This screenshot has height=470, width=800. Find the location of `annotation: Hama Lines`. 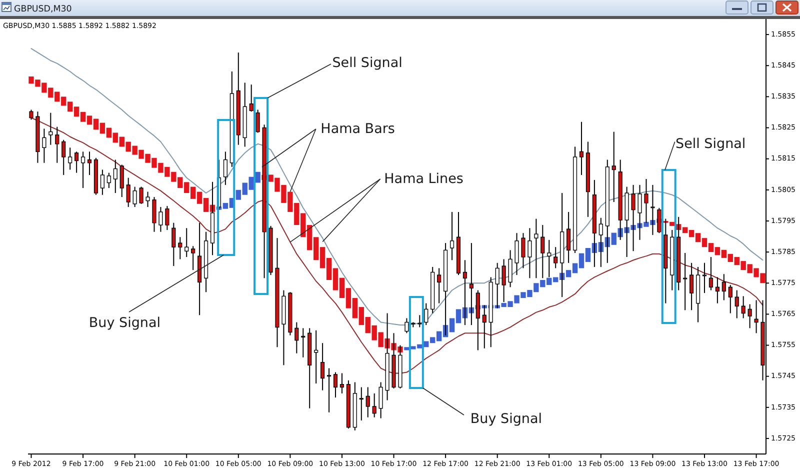

annotation: Hama Lines is located at coordinates (424, 179).